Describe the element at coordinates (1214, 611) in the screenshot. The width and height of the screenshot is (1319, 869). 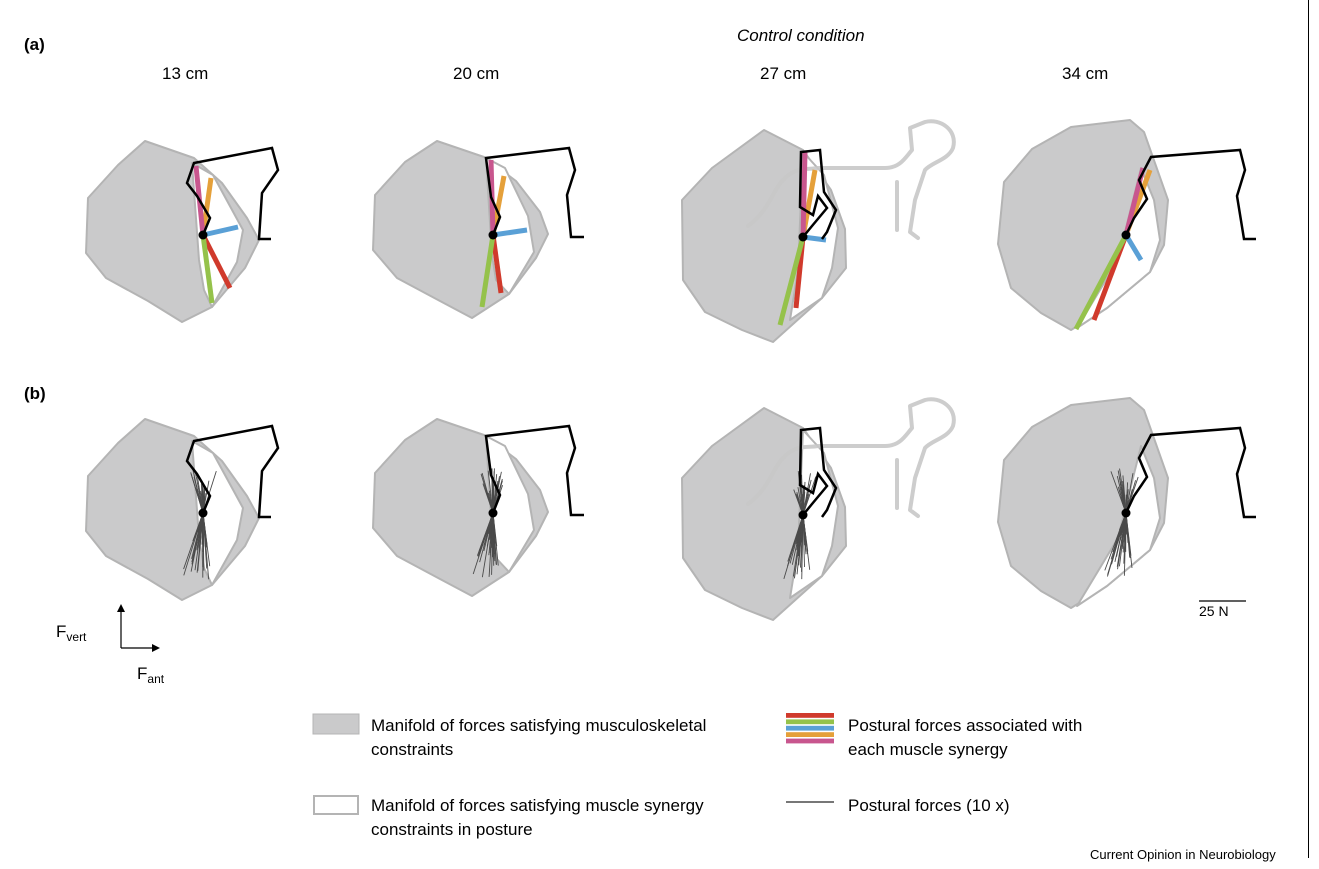
I see `scale-bar-label: 25 N` at that location.